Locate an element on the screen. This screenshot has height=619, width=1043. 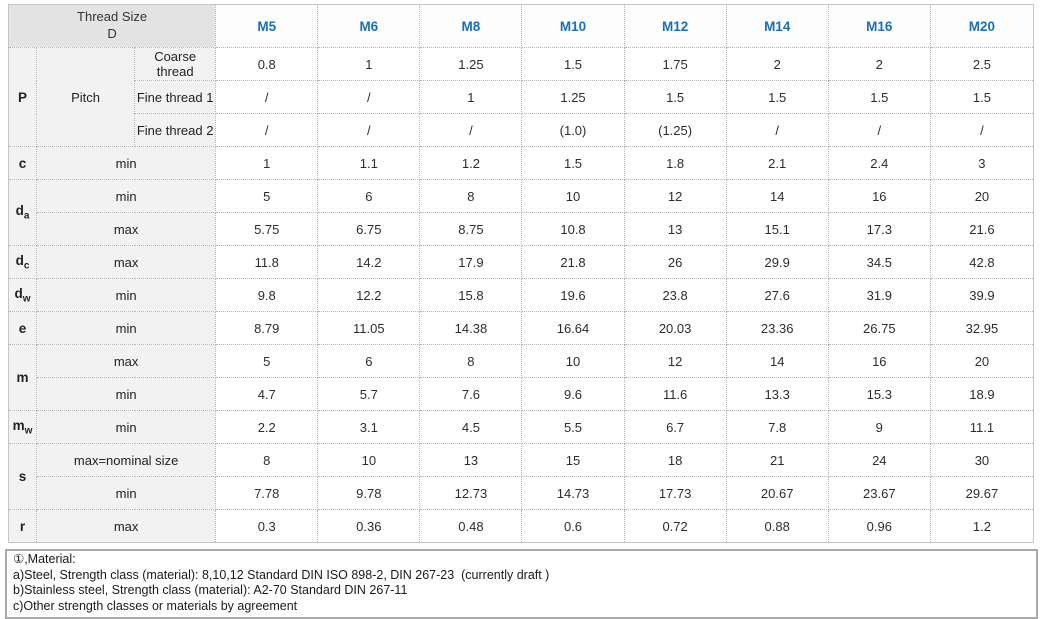
table-cell: 11.1 is located at coordinates (982, 427).